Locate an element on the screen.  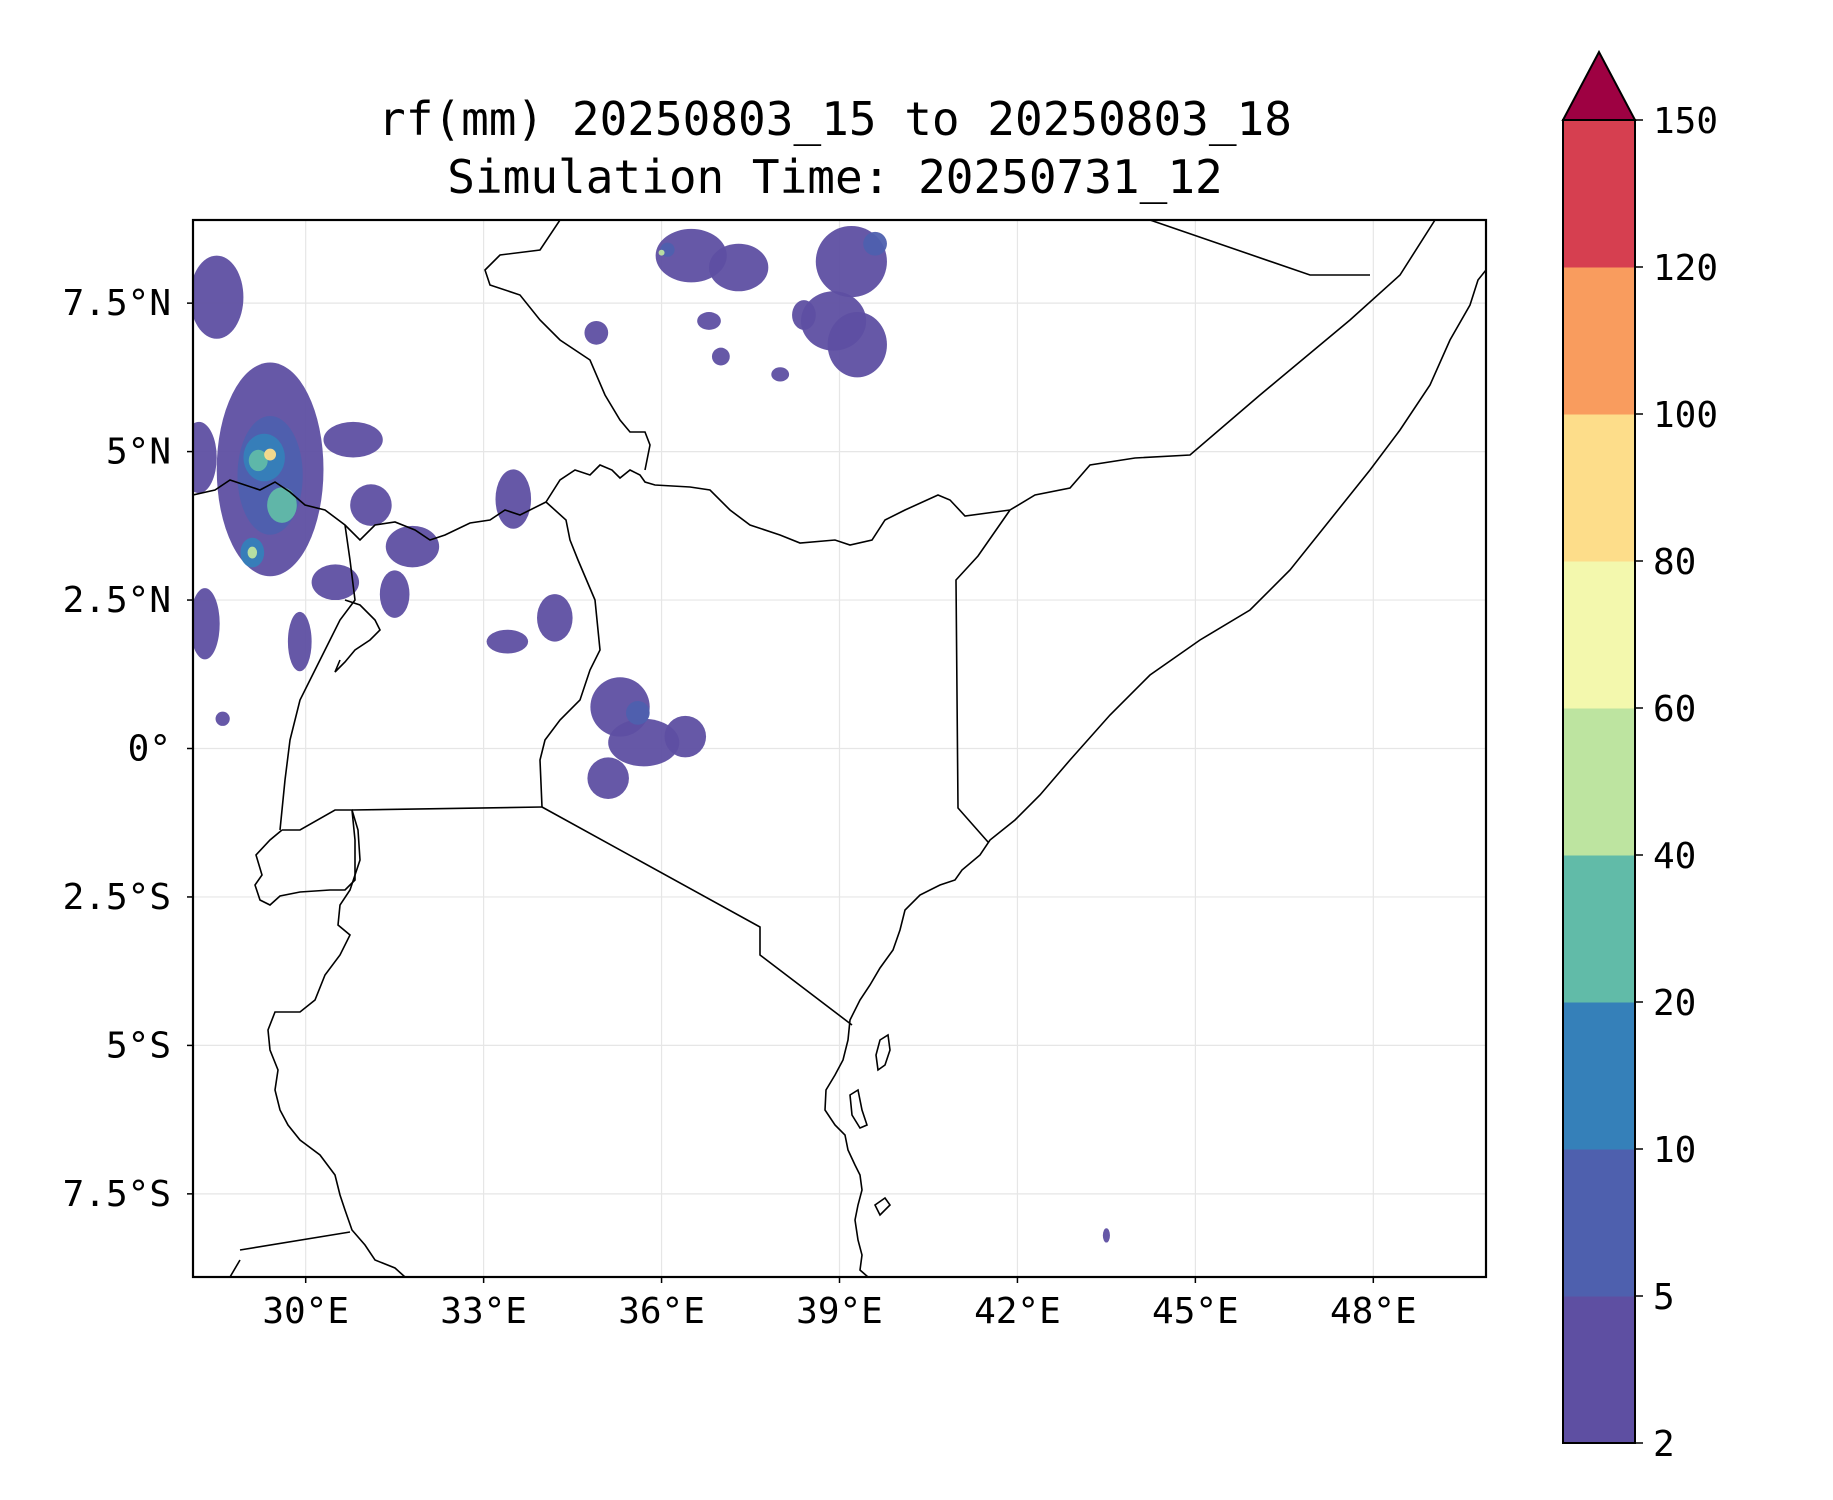
x-tick-label: 48°E is located at coordinates (1373, 1311).